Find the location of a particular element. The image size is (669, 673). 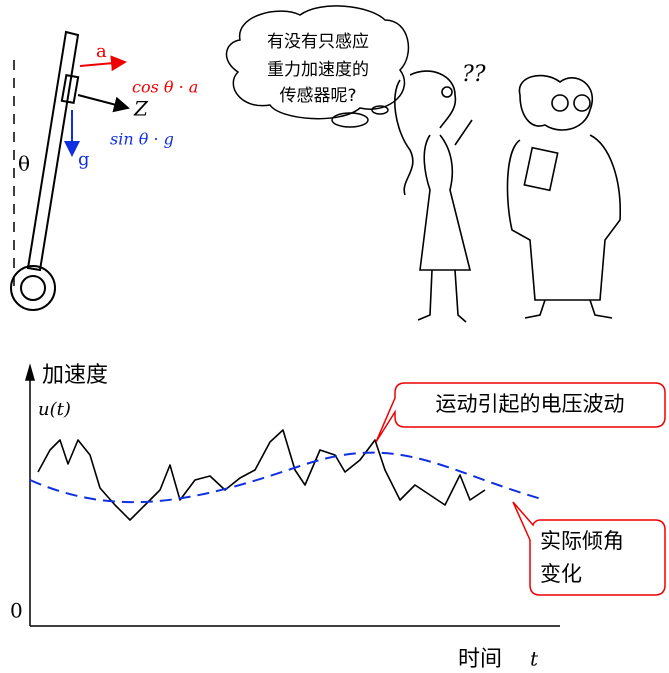

gravity-component: sin θ · g is located at coordinates (142, 139).